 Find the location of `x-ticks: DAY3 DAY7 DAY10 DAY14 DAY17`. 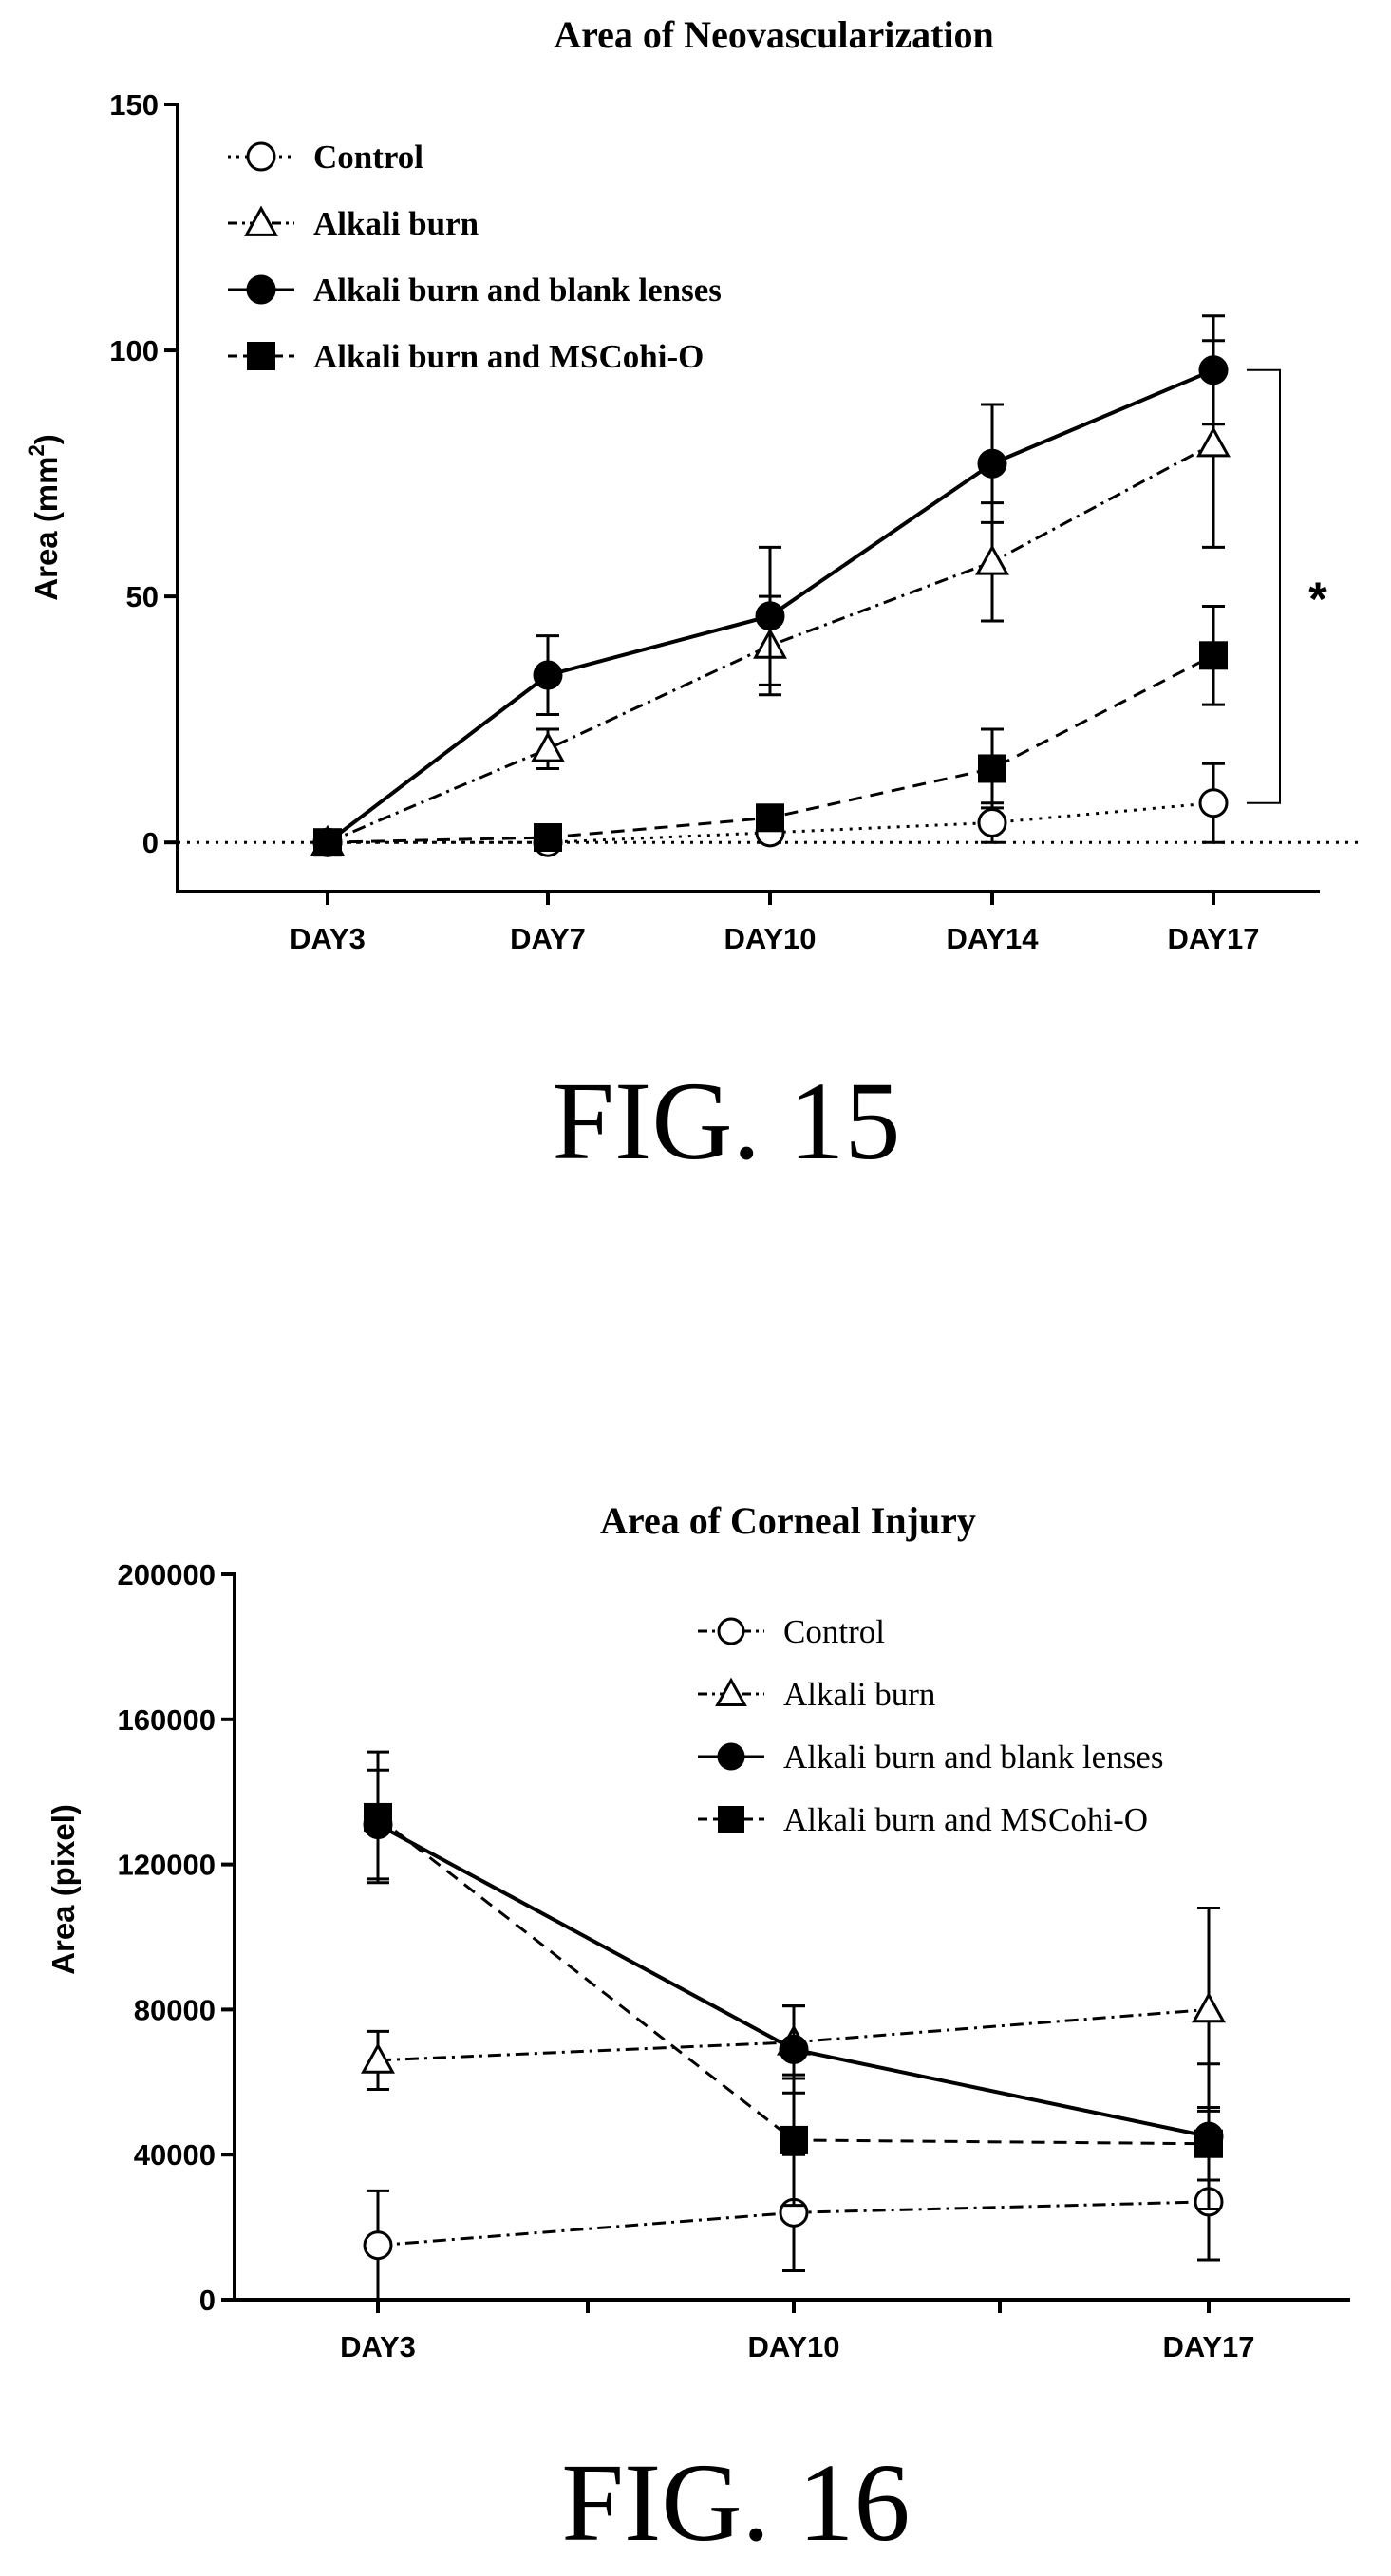

x-ticks: DAY3 DAY7 DAY10 DAY14 DAY17 is located at coordinates (775, 923).